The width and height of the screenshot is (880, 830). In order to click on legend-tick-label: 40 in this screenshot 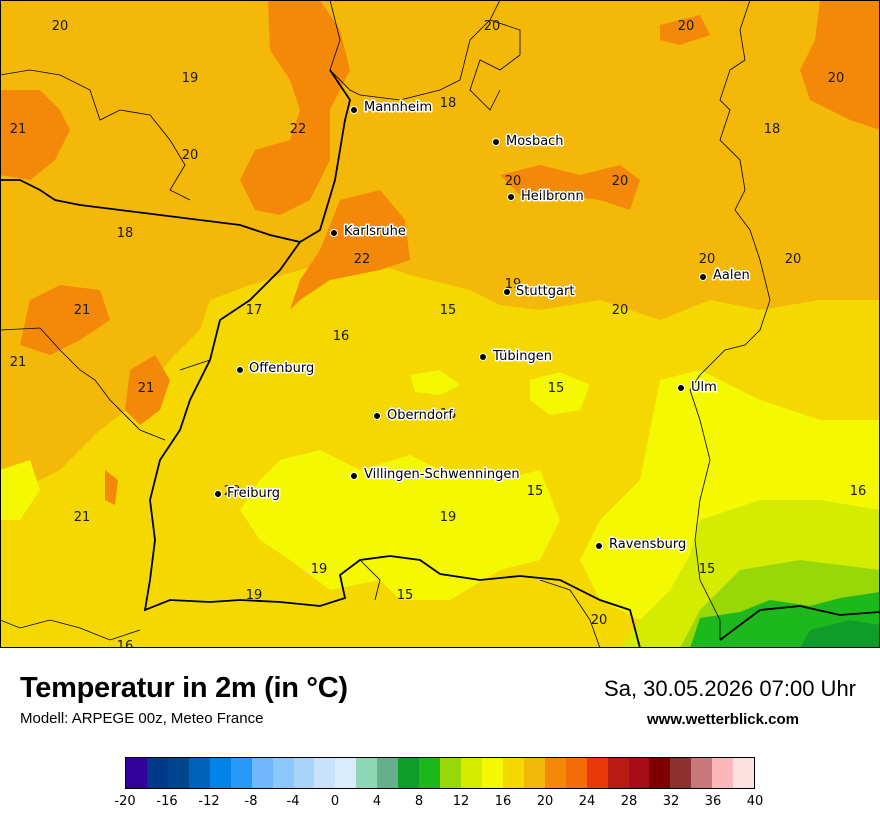, I will do `click(755, 801)`.